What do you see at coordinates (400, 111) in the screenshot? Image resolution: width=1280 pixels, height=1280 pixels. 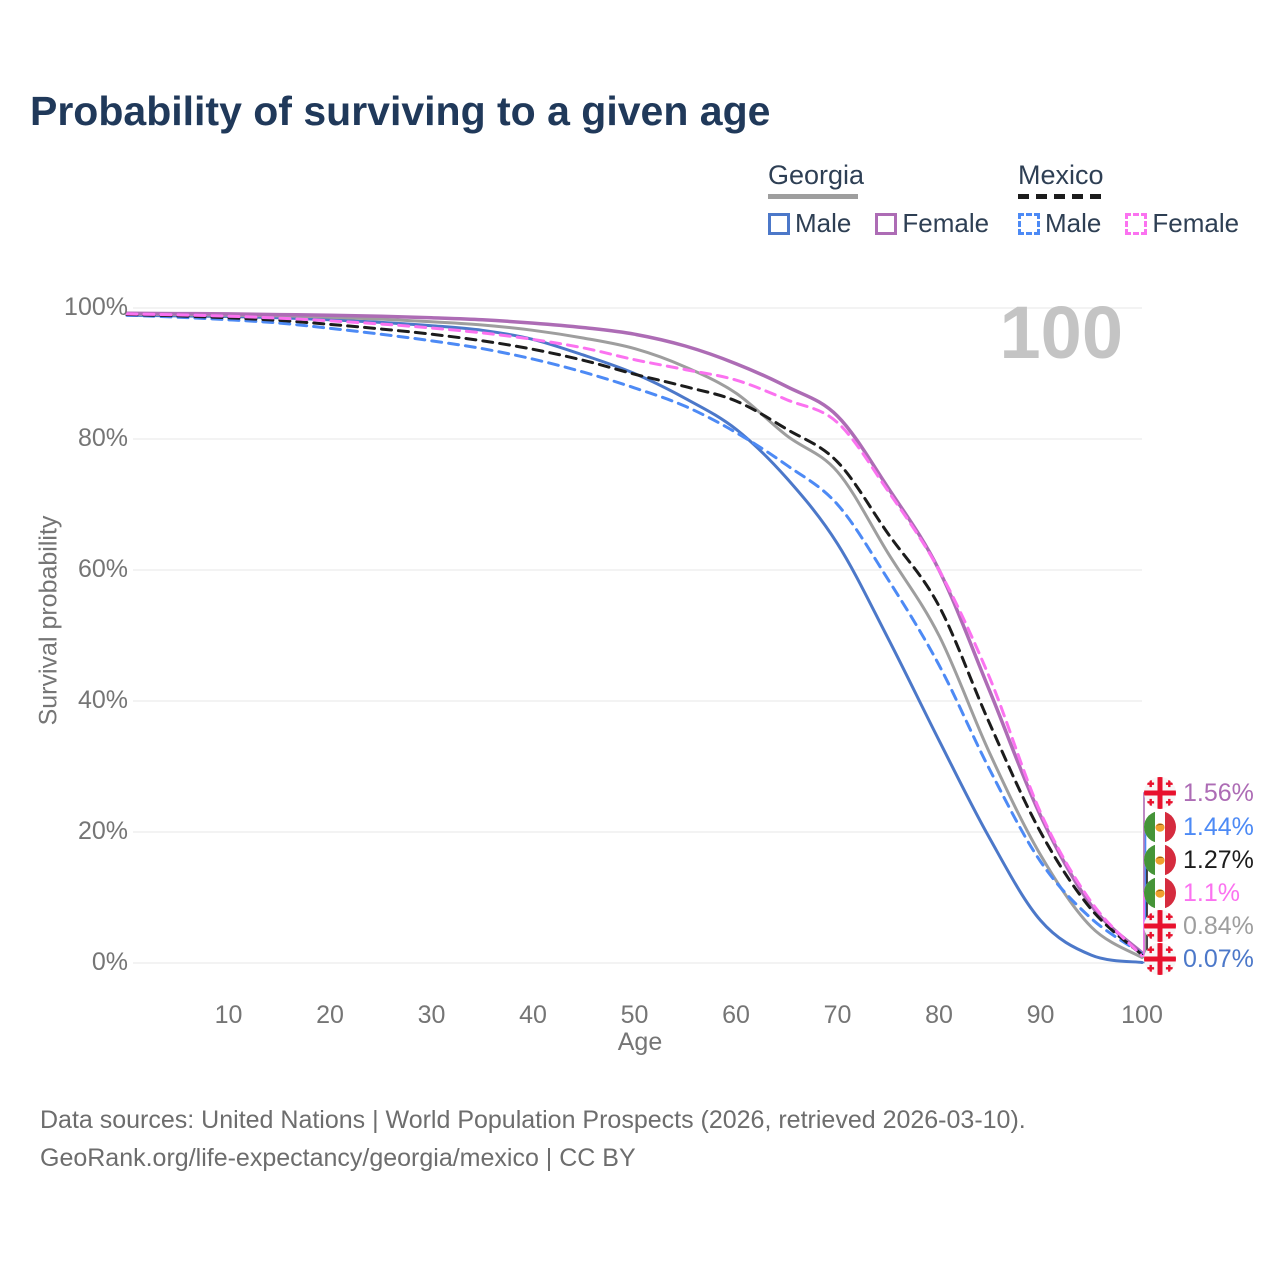 I see `page-title: Probability of surviving to a given age` at bounding box center [400, 111].